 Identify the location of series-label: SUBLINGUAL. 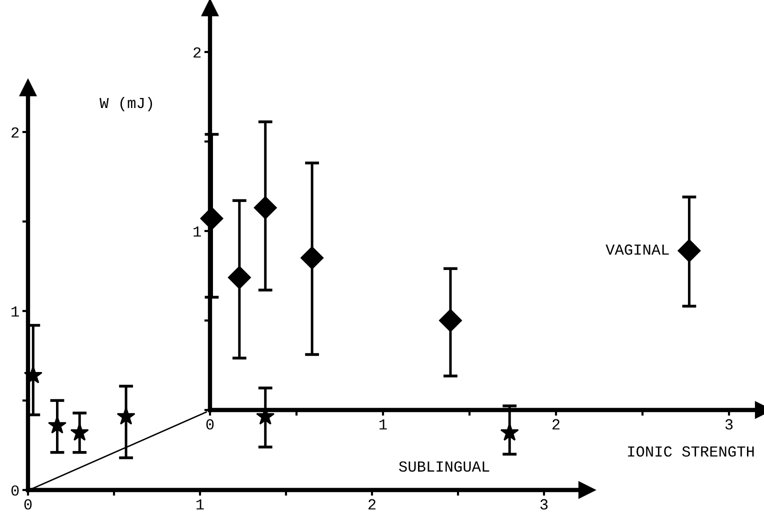
(444, 466).